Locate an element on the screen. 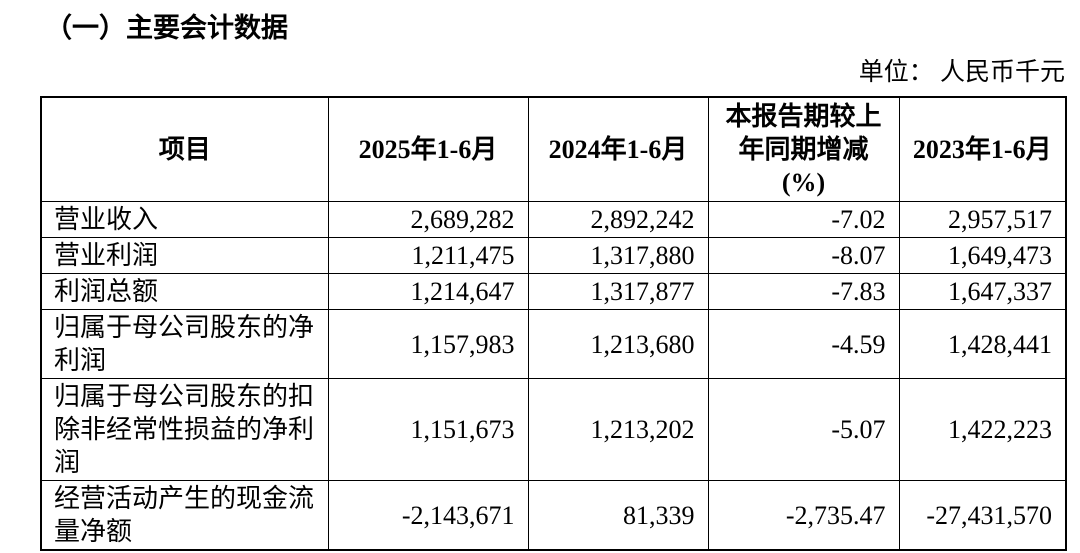 Image resolution: width=1080 pixels, height=553 pixels. value-2023: 1,428,441 is located at coordinates (982, 344).